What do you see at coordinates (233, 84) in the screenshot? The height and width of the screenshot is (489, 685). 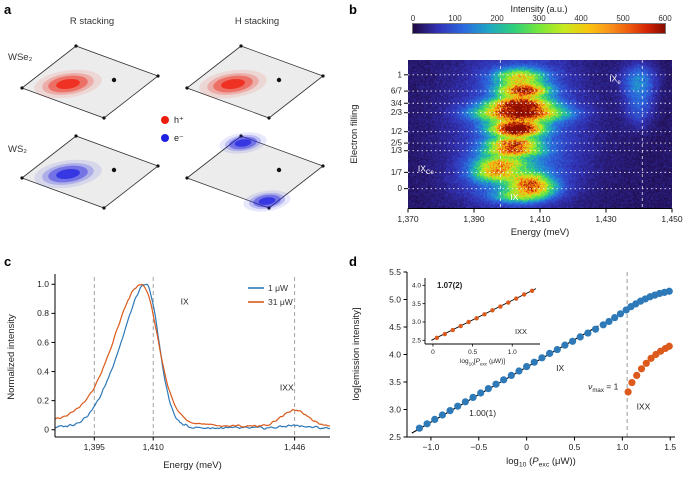 I see `hole-density-blob` at bounding box center [233, 84].